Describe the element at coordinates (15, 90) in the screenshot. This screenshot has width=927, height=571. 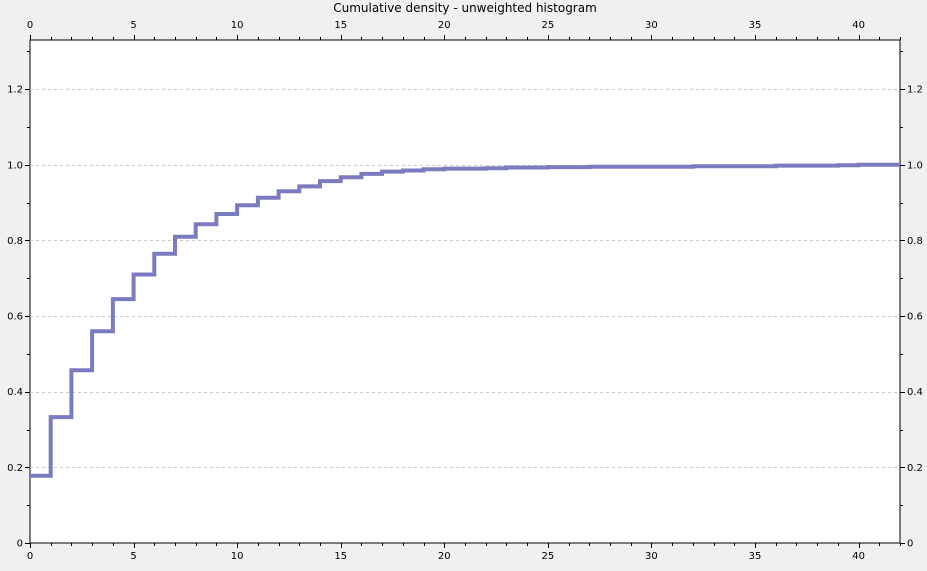
I see `y-tick-label-left: 1.2` at that location.